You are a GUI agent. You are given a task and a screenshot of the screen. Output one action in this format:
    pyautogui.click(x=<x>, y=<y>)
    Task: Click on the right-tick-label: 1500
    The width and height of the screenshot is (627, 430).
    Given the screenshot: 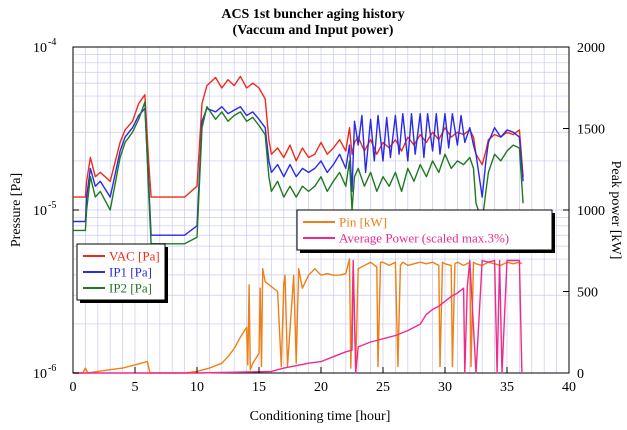 What is the action you would take?
    pyautogui.click(x=591, y=130)
    